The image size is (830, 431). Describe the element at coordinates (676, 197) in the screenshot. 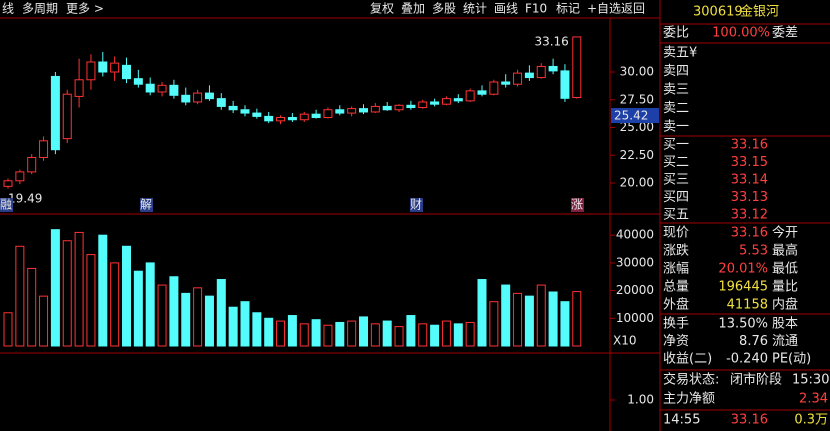

I see `bid-label: 买四` at that location.